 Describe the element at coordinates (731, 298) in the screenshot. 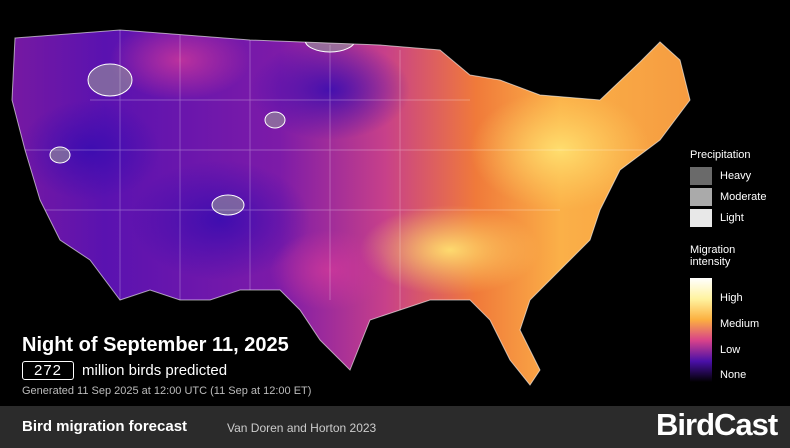

I see `legend-item: High` at that location.